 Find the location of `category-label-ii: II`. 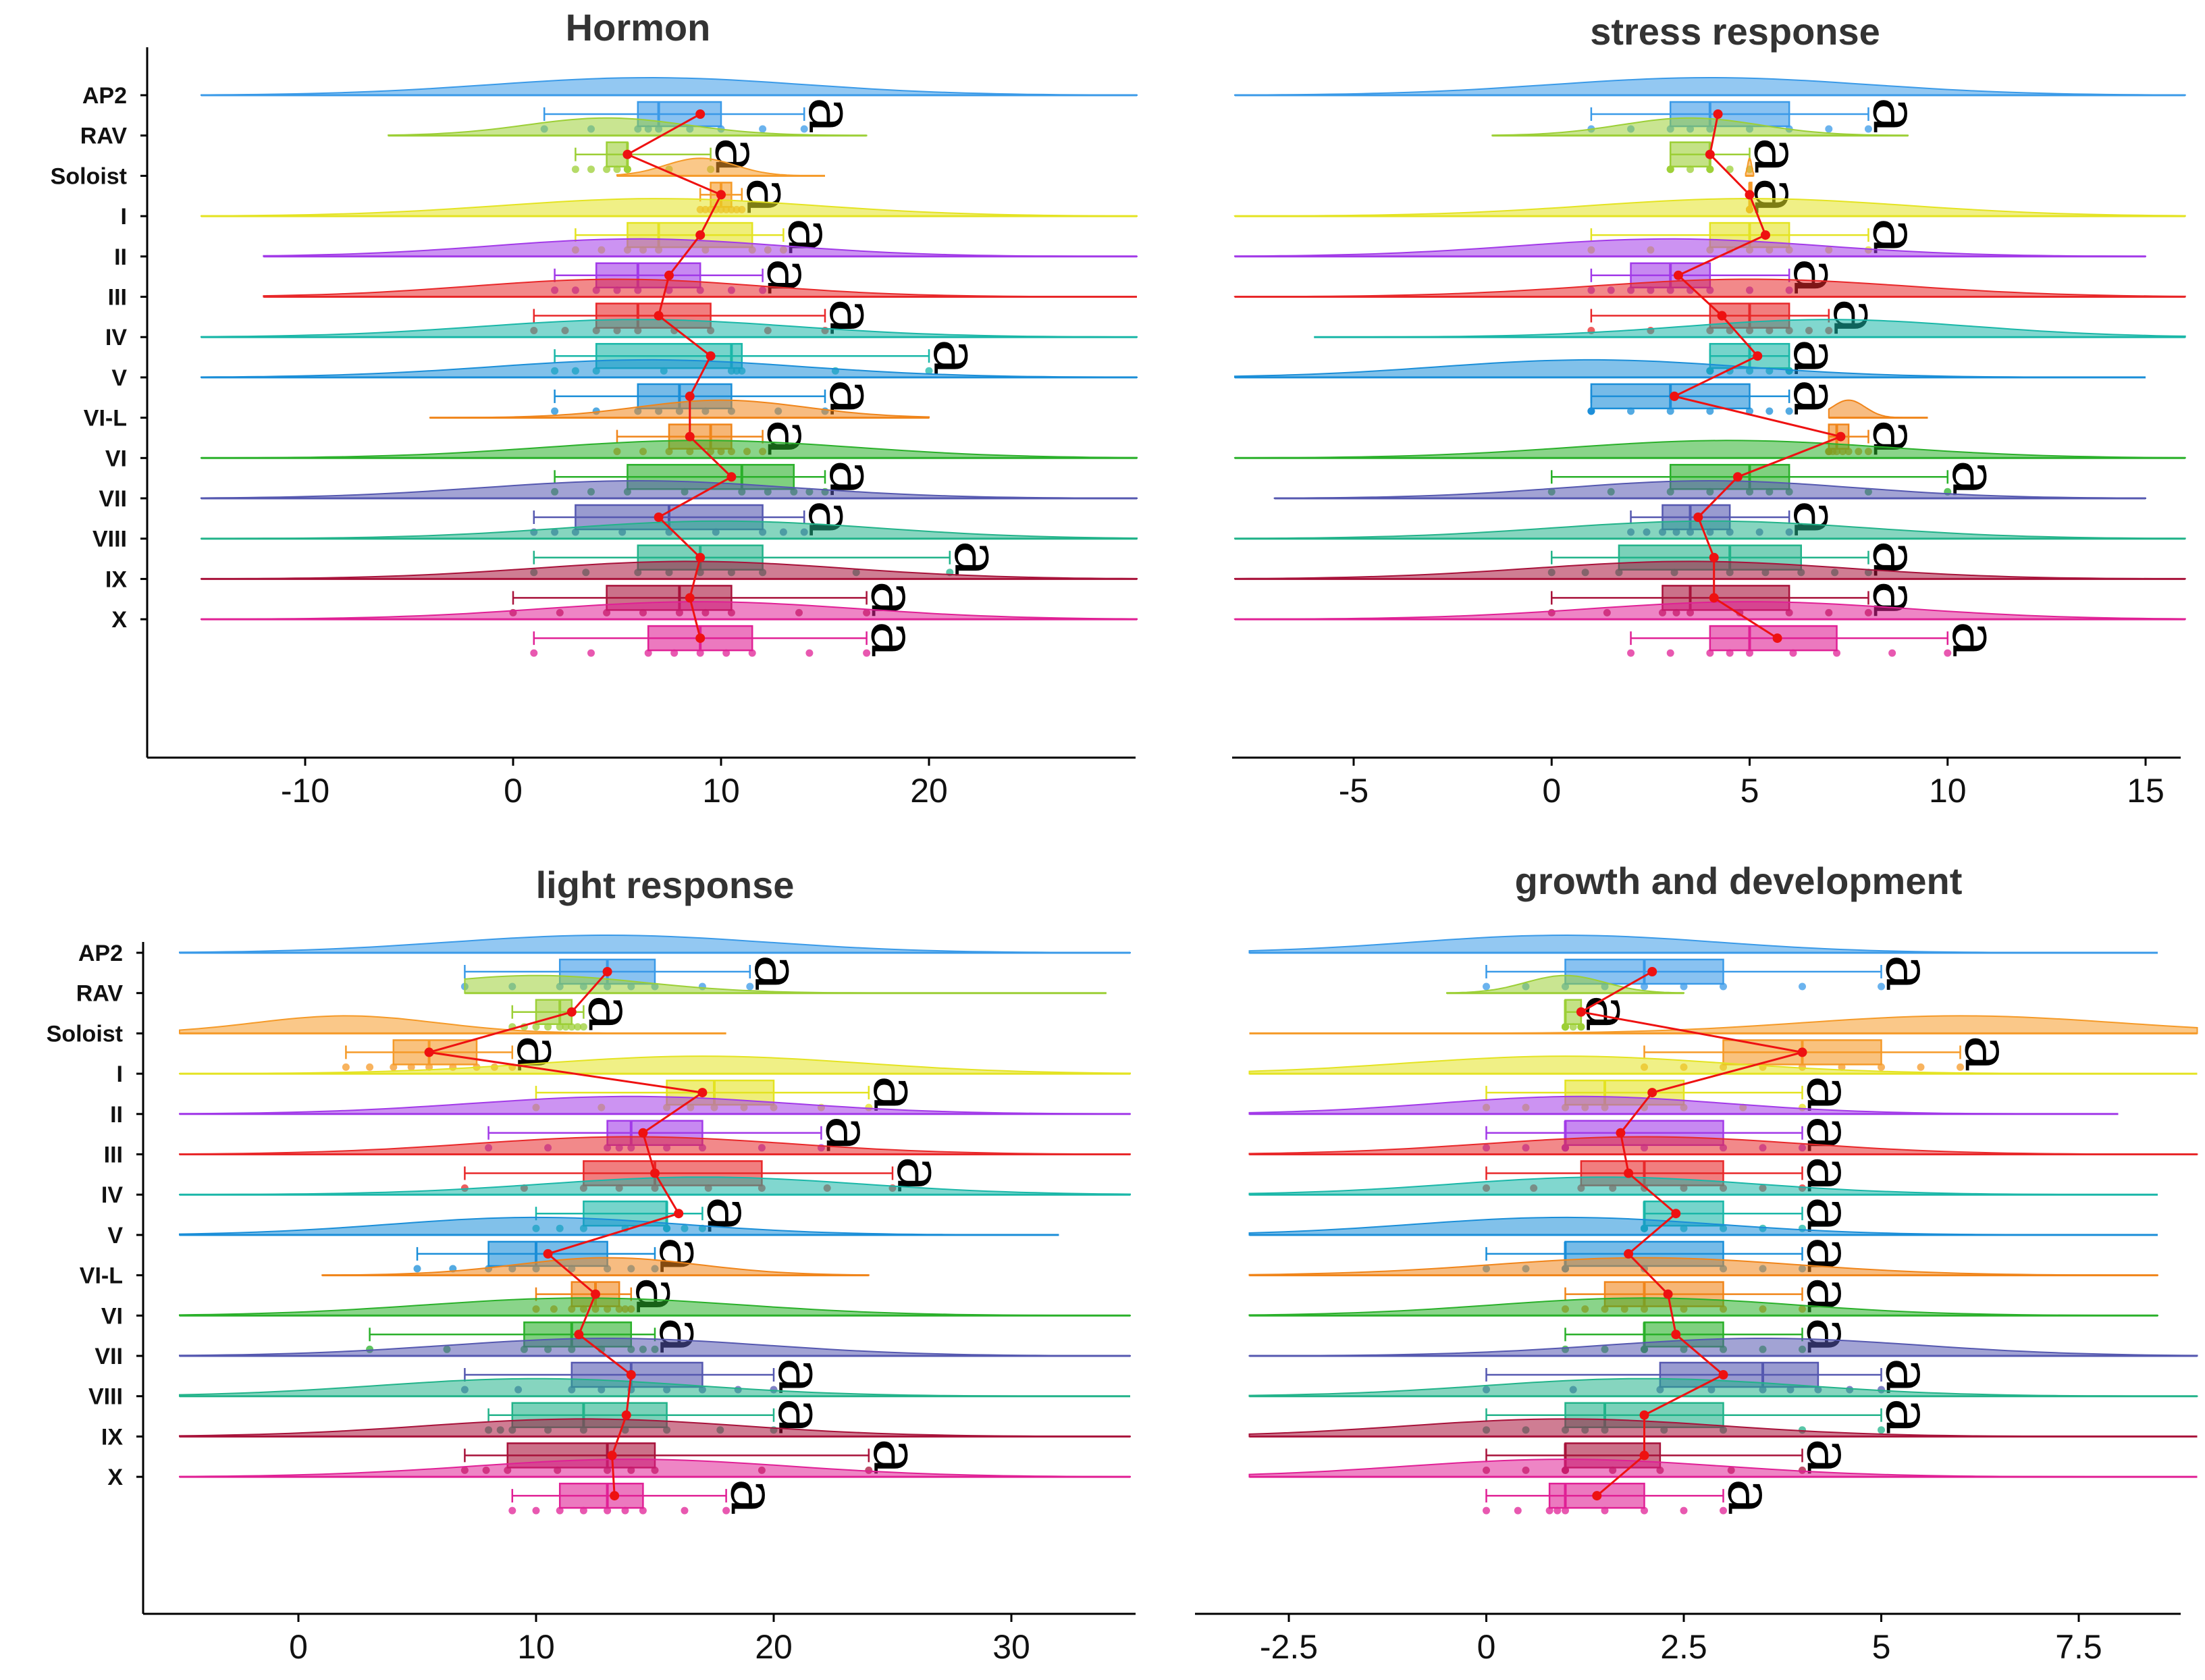

category-label-ii: II is located at coordinates (120, 257).